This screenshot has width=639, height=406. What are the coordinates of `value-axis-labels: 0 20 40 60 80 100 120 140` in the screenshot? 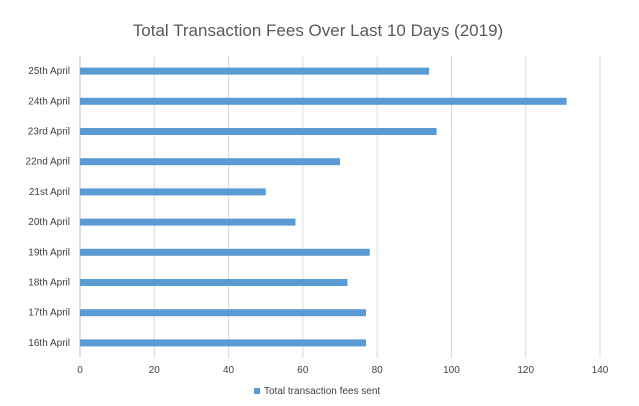 It's located at (343, 370).